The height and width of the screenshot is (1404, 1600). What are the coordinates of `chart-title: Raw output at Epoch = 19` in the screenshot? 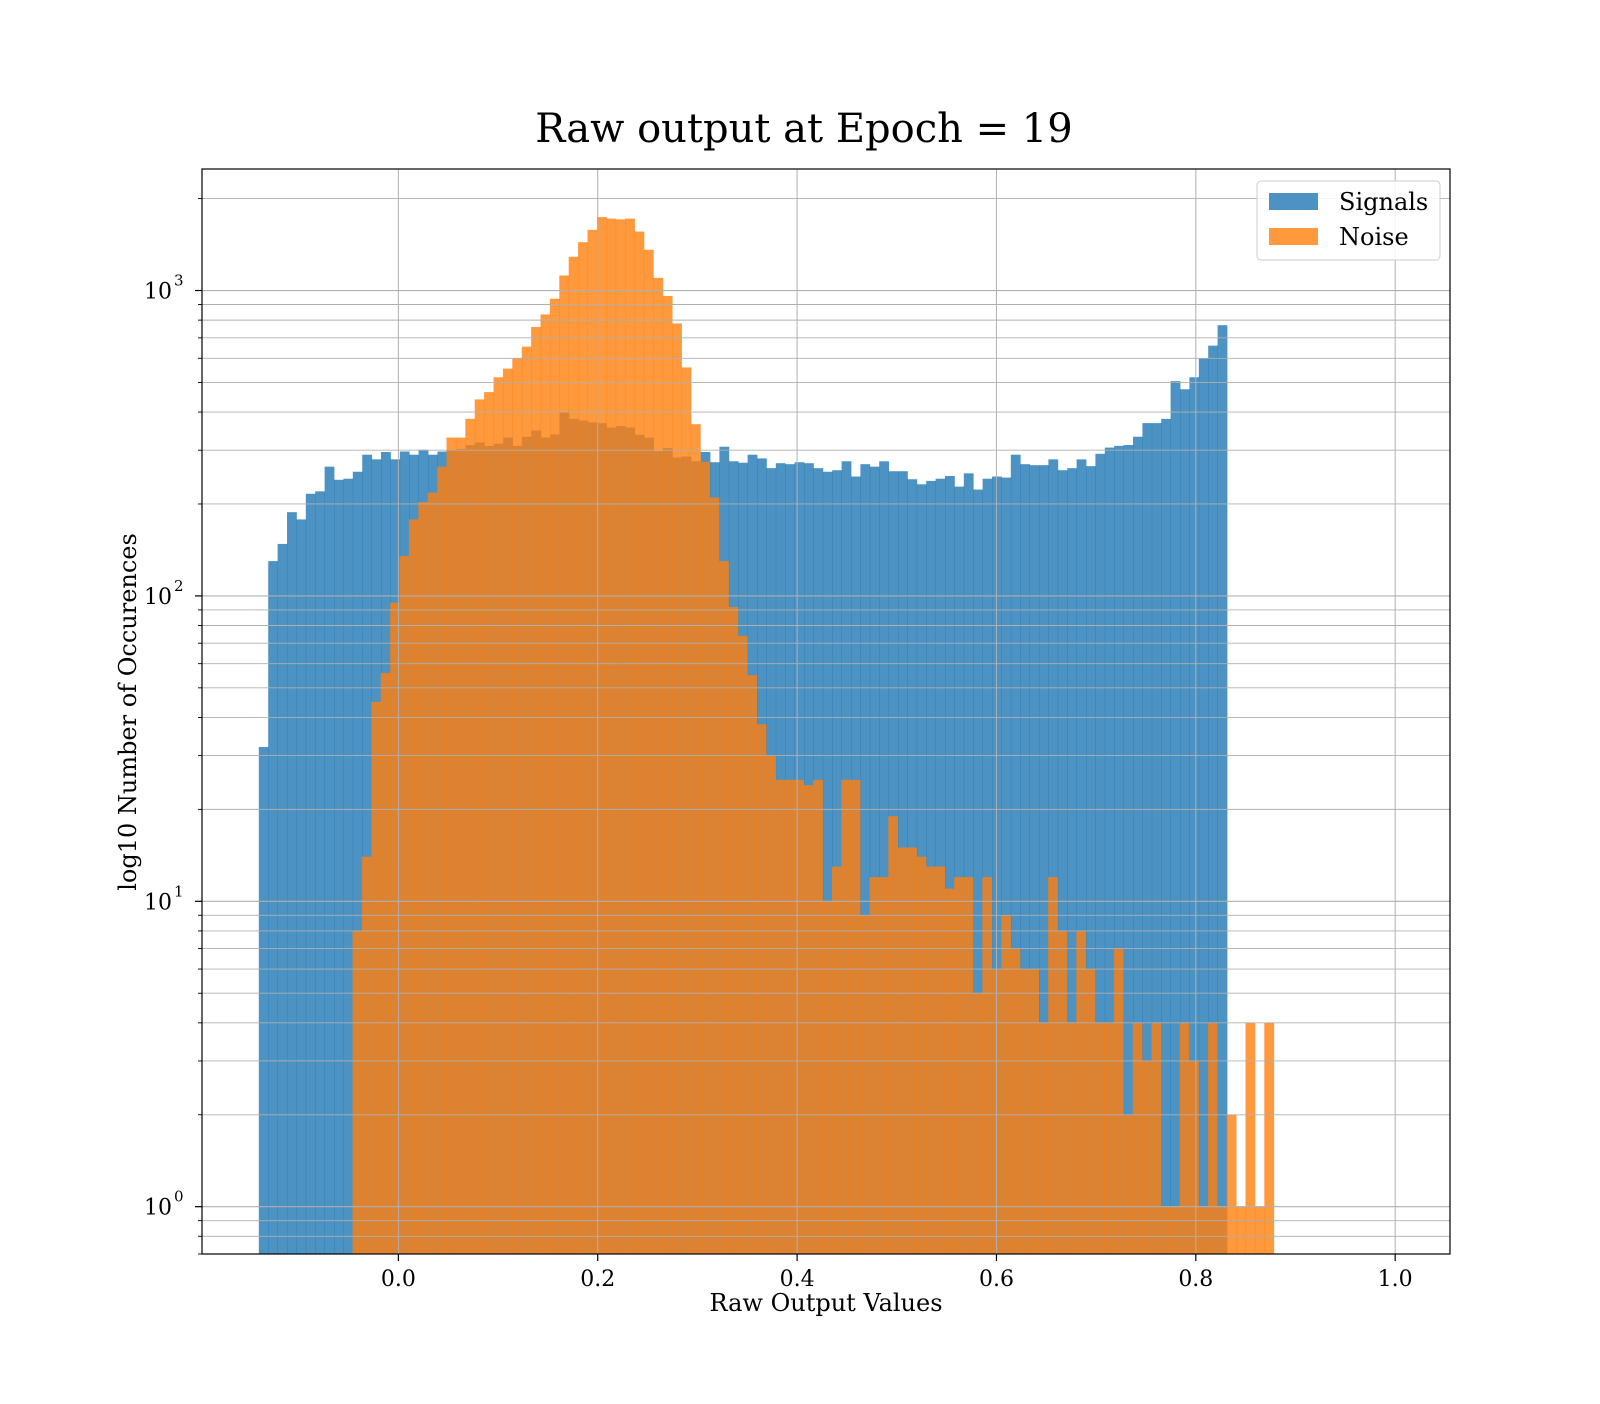 It's located at (803, 129).